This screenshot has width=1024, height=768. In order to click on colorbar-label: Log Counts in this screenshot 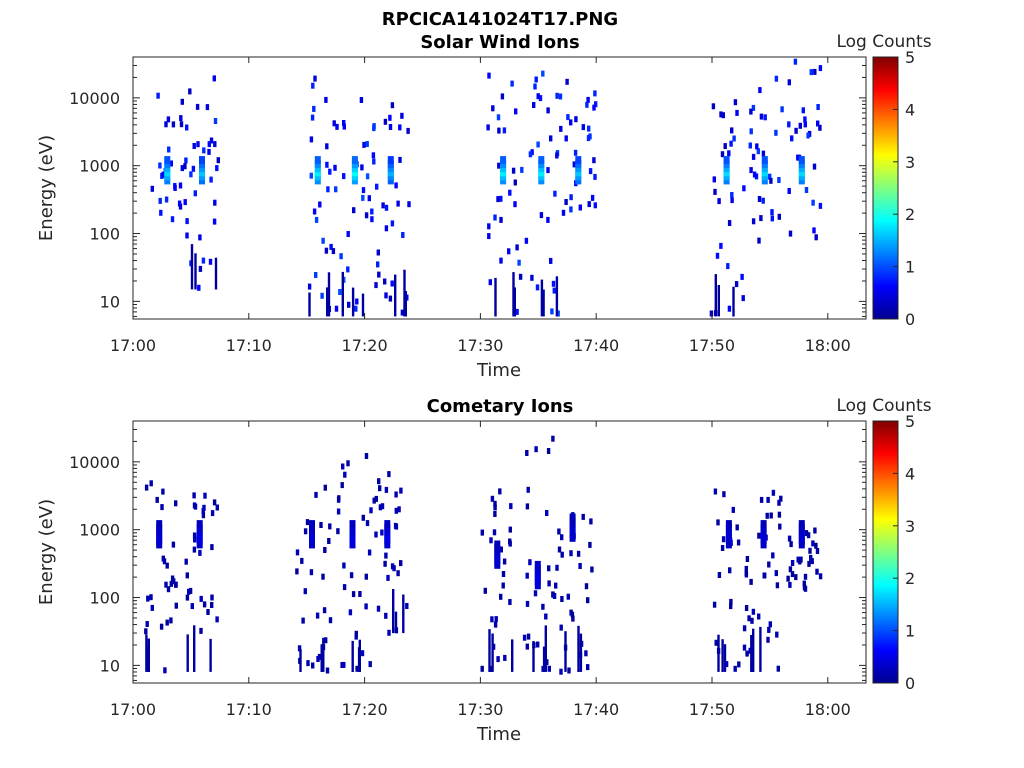, I will do `click(883, 406)`.